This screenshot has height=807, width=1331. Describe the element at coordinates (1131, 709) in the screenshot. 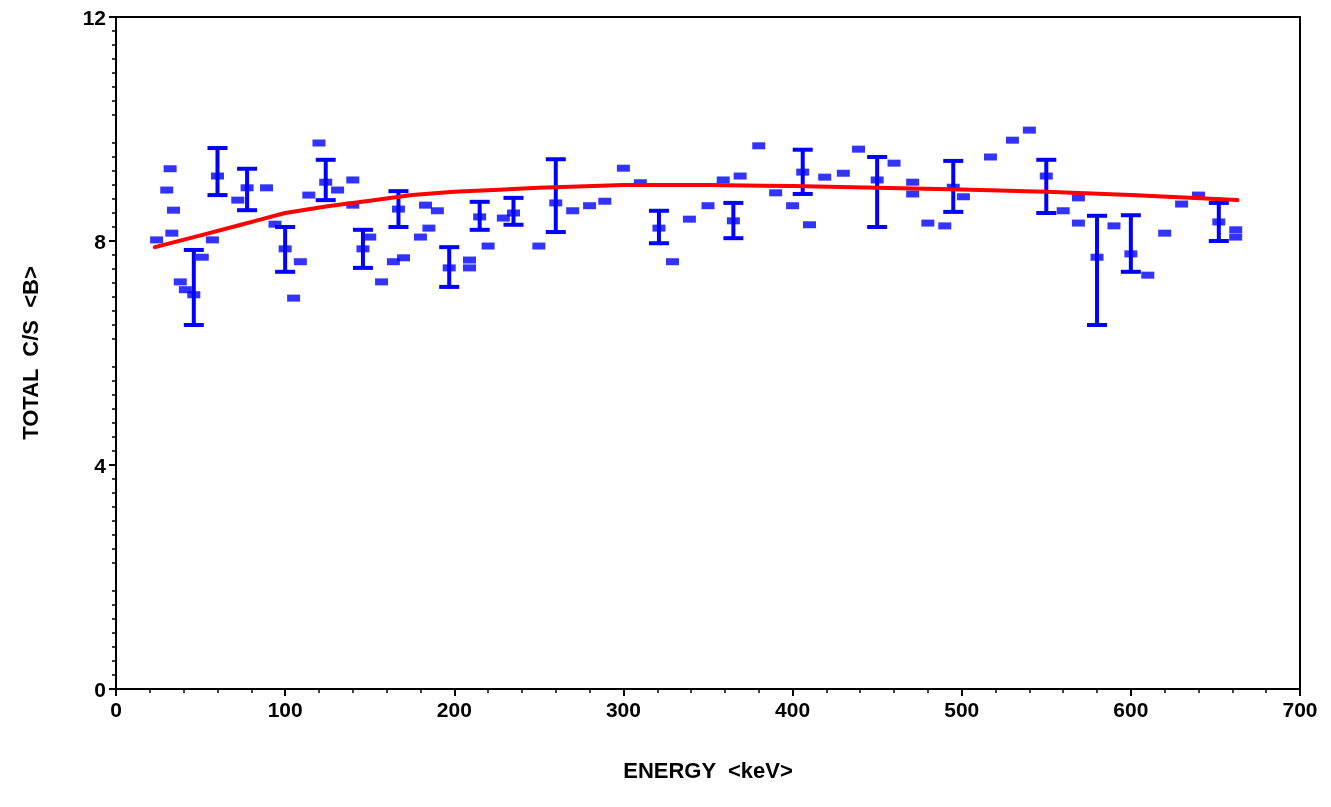

I see `x-tick-label: 600` at that location.